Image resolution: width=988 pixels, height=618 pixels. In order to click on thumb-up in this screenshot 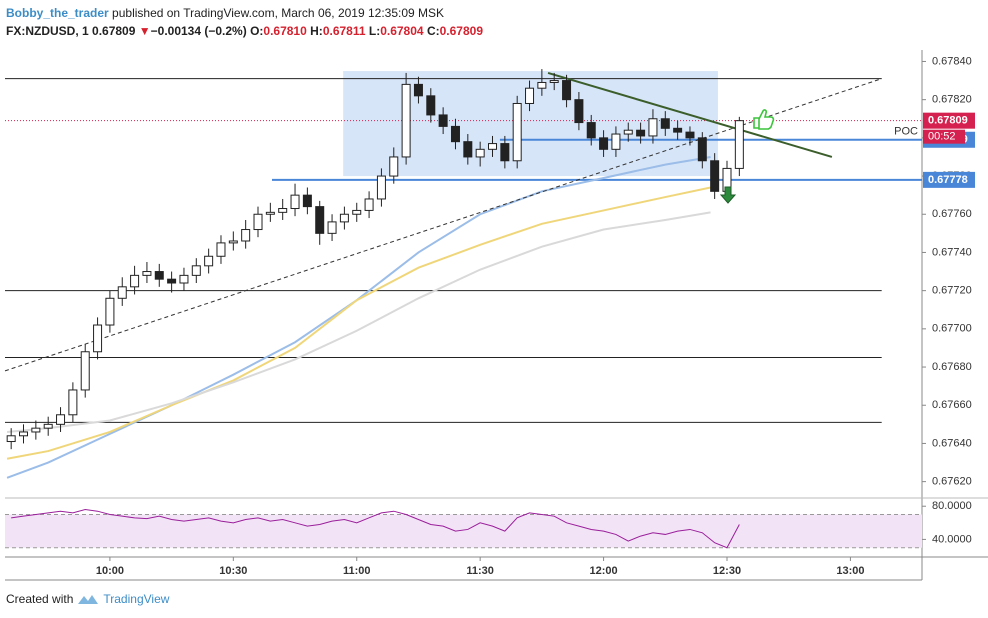, I will do `click(764, 119)`.